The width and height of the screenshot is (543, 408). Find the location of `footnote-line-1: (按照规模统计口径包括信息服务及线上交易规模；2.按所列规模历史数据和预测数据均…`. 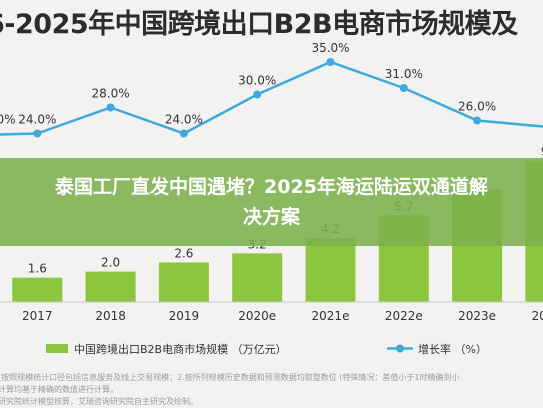

footnote-line-1: (按照规模统计口径包括信息服务及线上交易规模；2.按所列规模历史数据和预测数据均… is located at coordinates (230, 377).